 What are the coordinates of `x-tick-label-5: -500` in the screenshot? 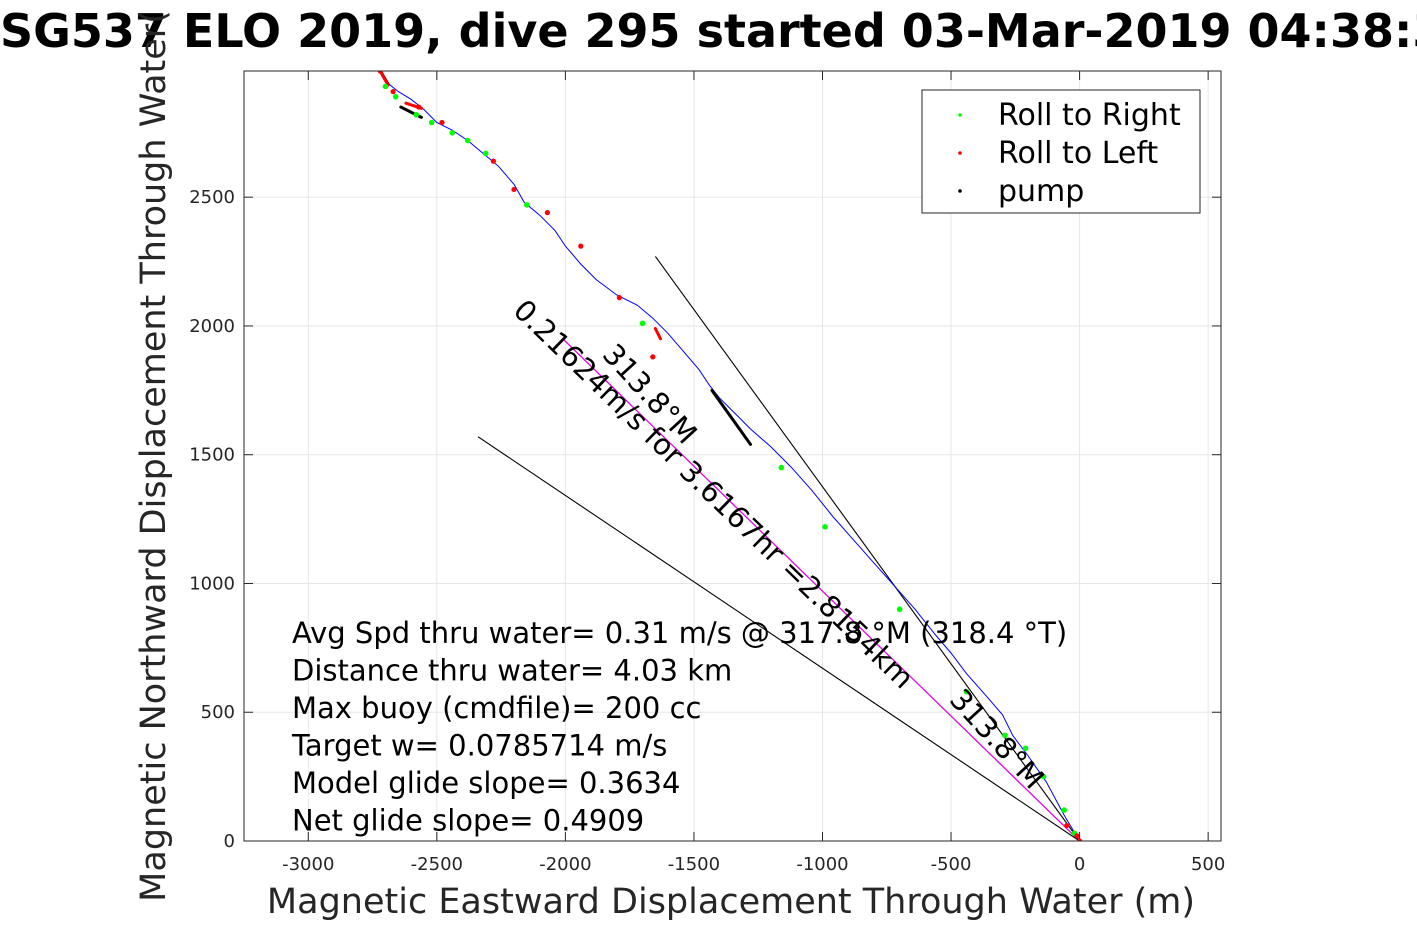 It's located at (951, 864).